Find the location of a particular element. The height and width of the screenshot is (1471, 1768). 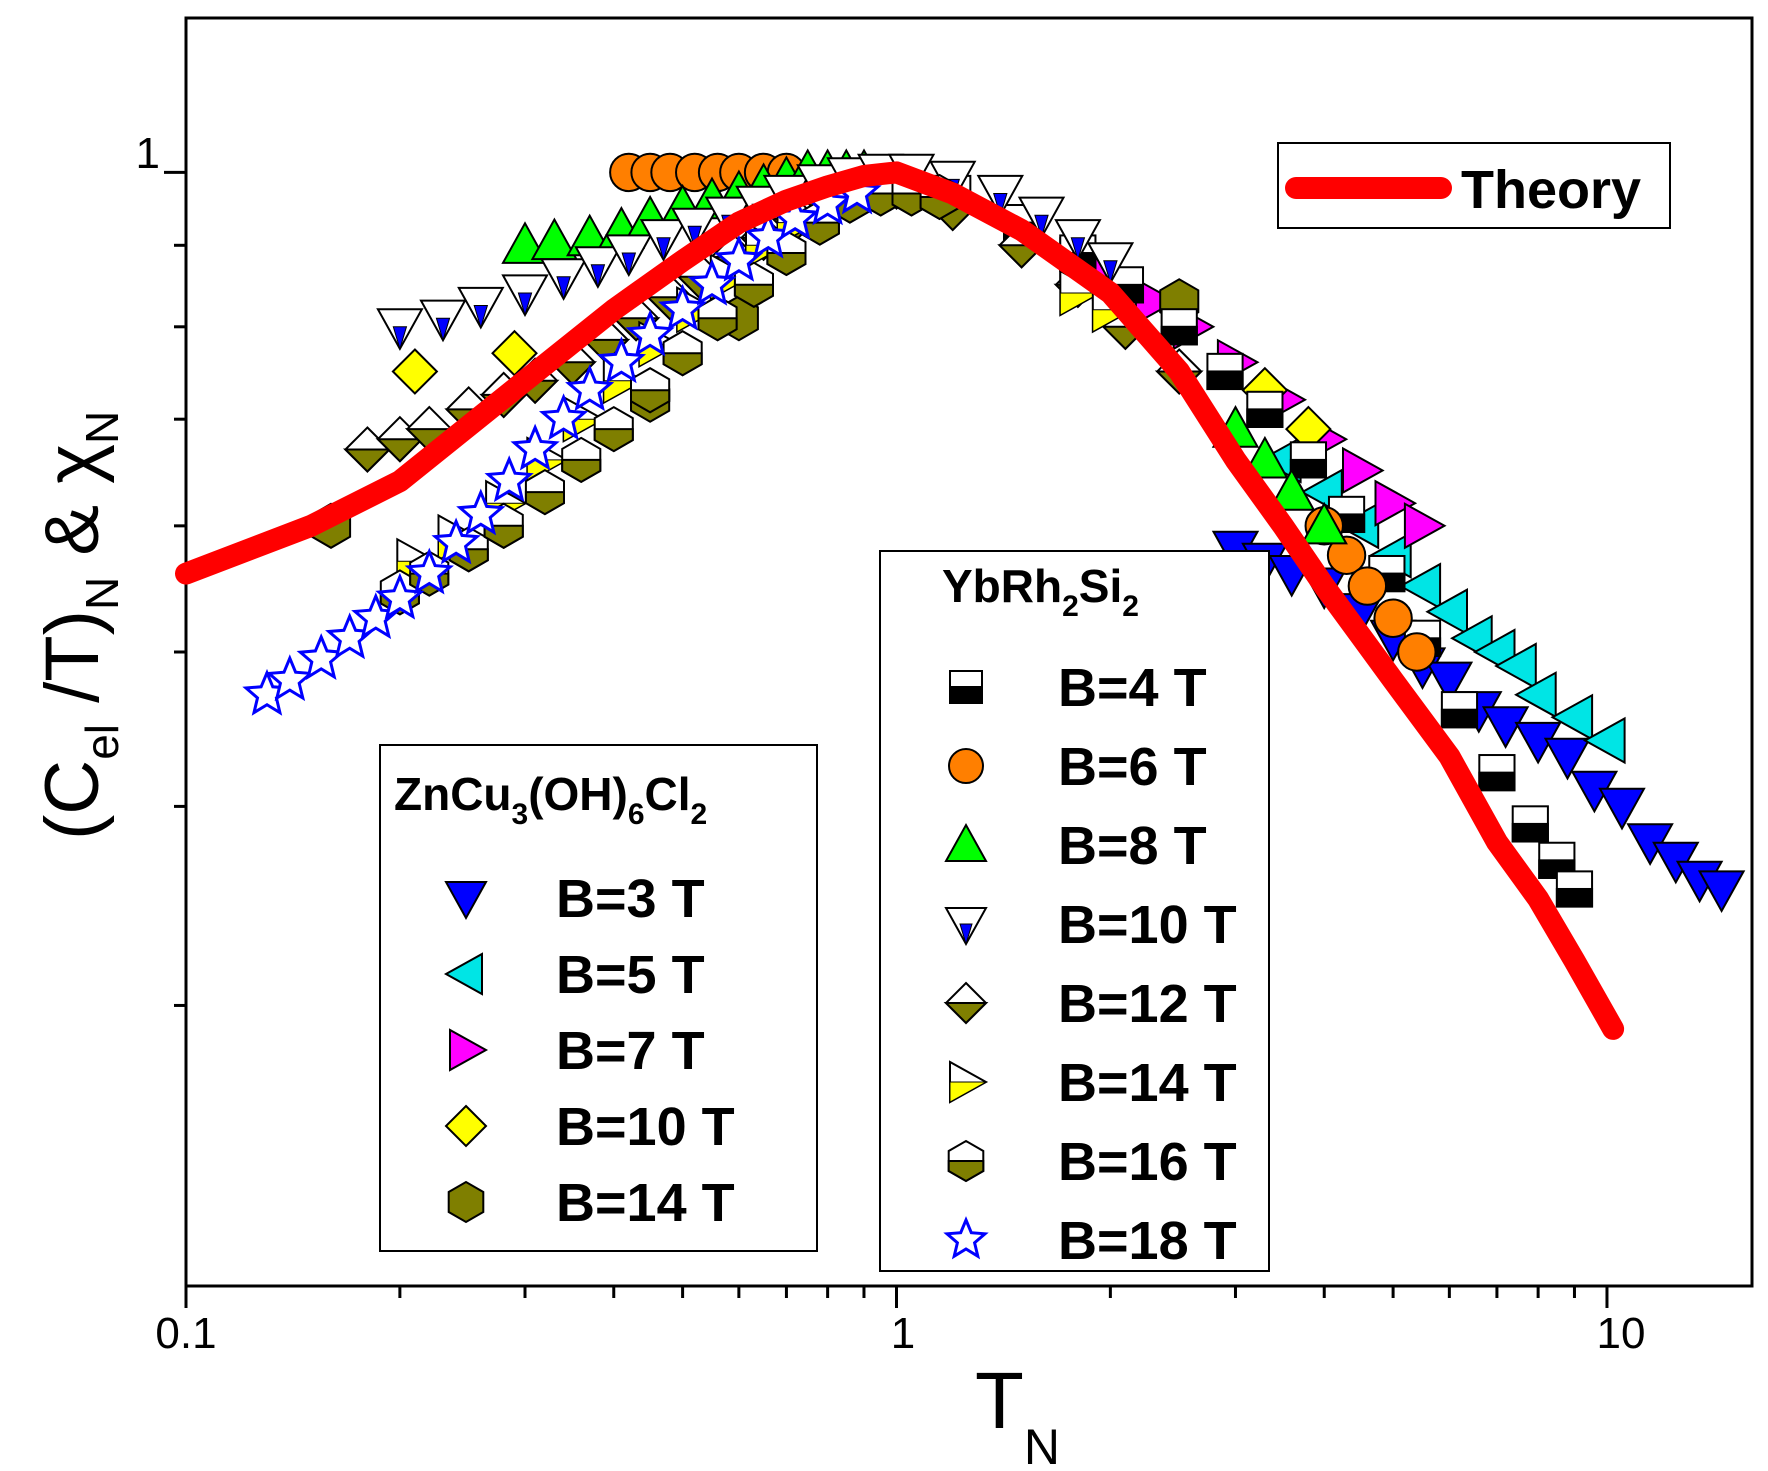

y-axis-title: (Cel /T)N & χN is located at coordinates (79, 625).